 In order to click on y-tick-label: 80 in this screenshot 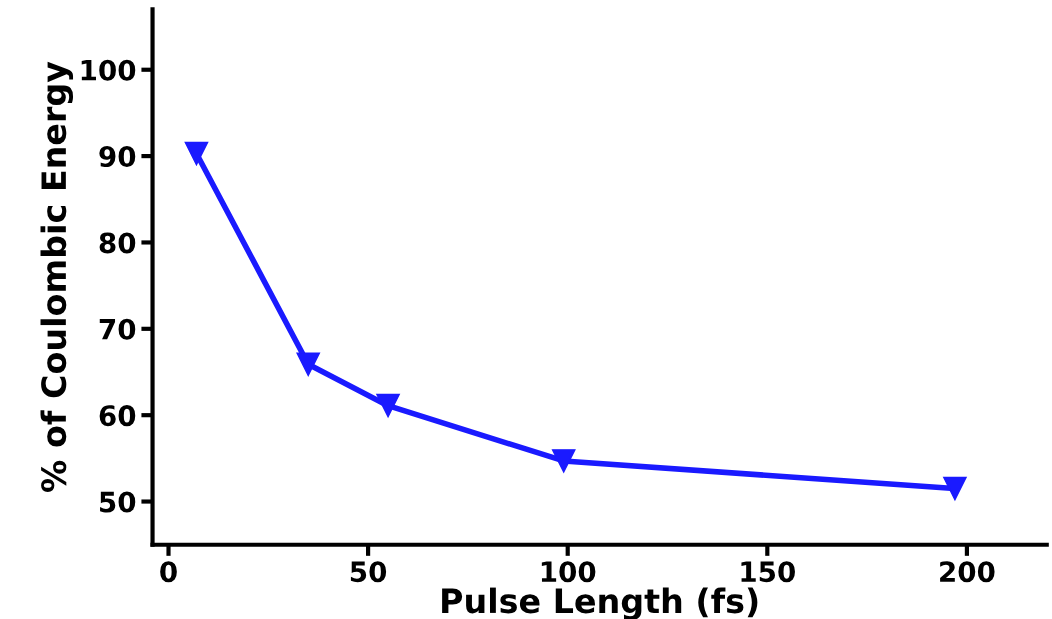, I will do `click(117, 243)`.